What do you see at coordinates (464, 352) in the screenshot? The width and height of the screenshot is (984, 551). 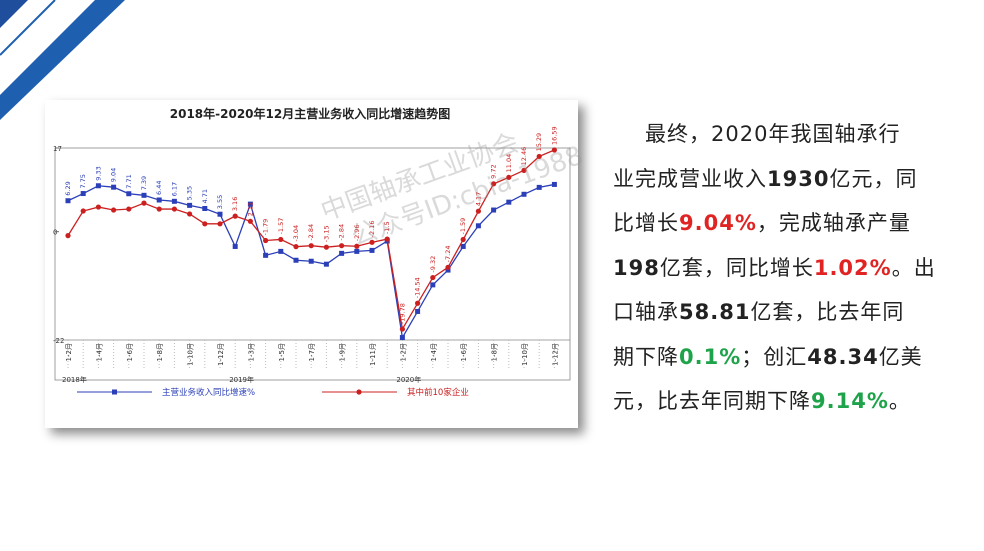 I see `x-tick-label: 1-6月` at bounding box center [464, 352].